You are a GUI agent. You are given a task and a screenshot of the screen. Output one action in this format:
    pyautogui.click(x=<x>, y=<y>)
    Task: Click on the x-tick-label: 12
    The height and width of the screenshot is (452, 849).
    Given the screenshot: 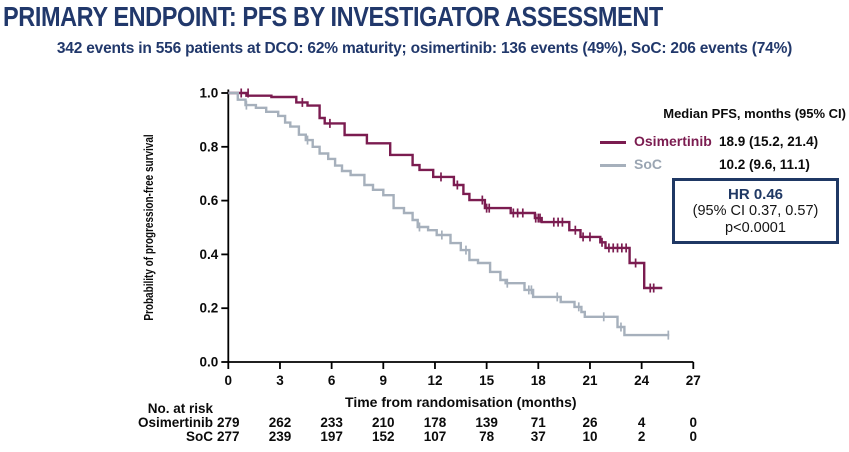 What is the action you would take?
    pyautogui.click(x=434, y=380)
    